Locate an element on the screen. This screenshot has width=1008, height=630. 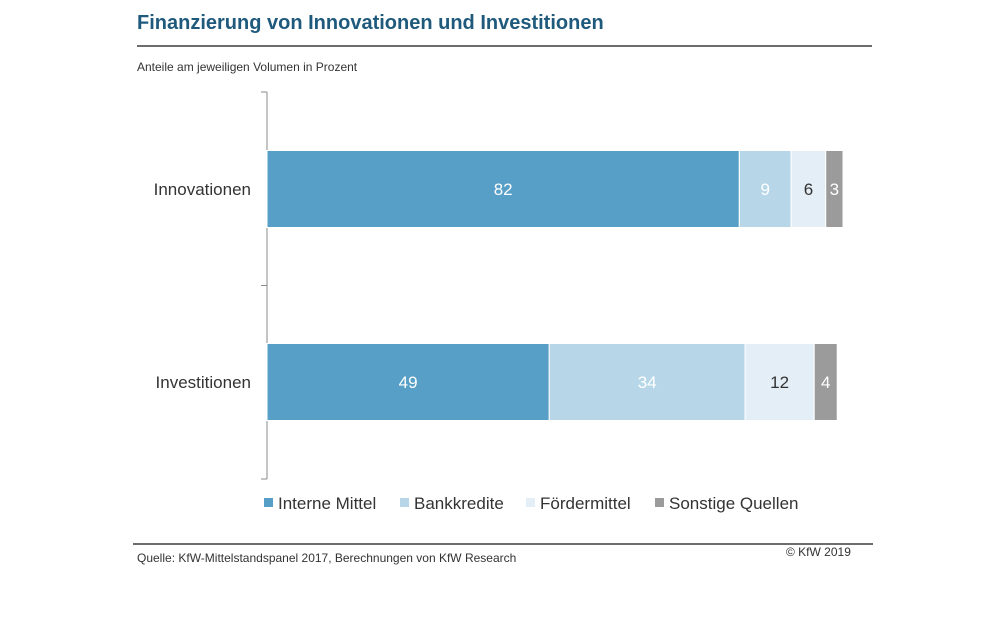
bar-investitionen-bankkredite is located at coordinates (647, 382).